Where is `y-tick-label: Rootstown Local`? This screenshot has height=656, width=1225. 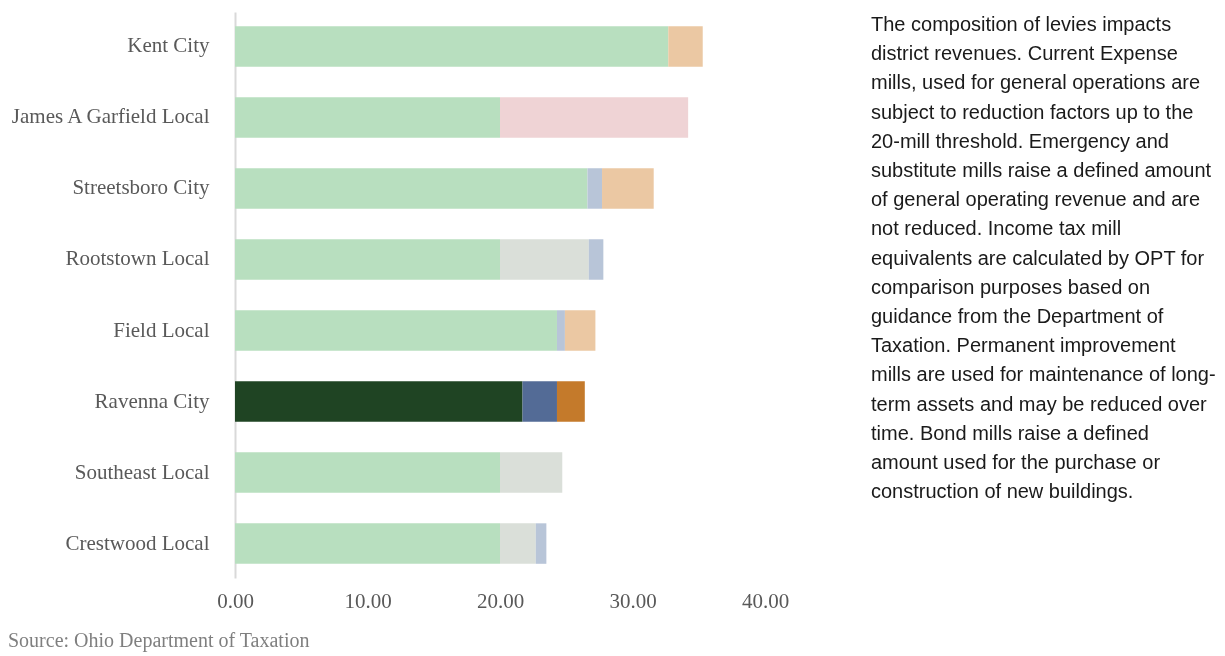 y-tick-label: Rootstown Local is located at coordinates (137, 258).